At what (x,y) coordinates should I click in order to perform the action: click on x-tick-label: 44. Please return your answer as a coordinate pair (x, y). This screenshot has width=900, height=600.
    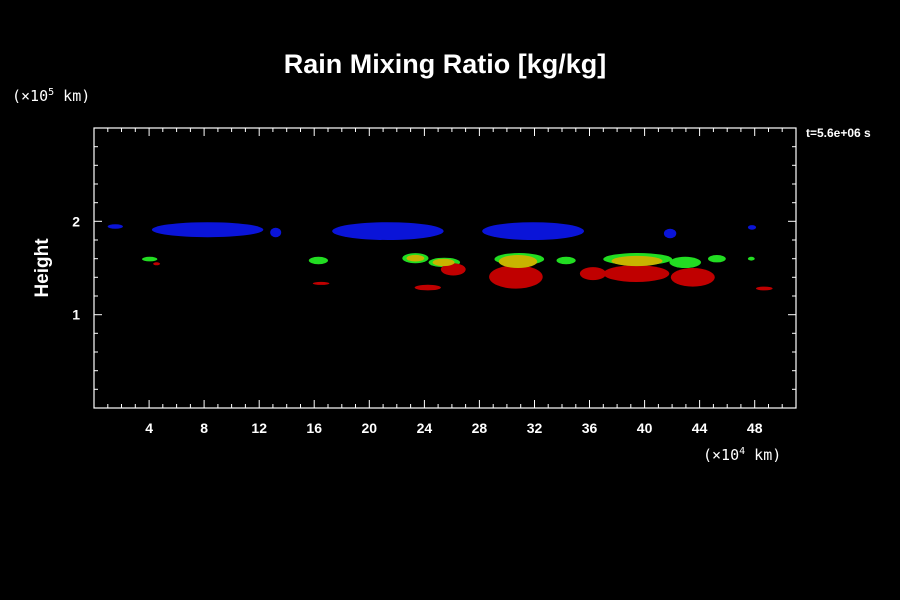
    Looking at the image, I should click on (700, 428).